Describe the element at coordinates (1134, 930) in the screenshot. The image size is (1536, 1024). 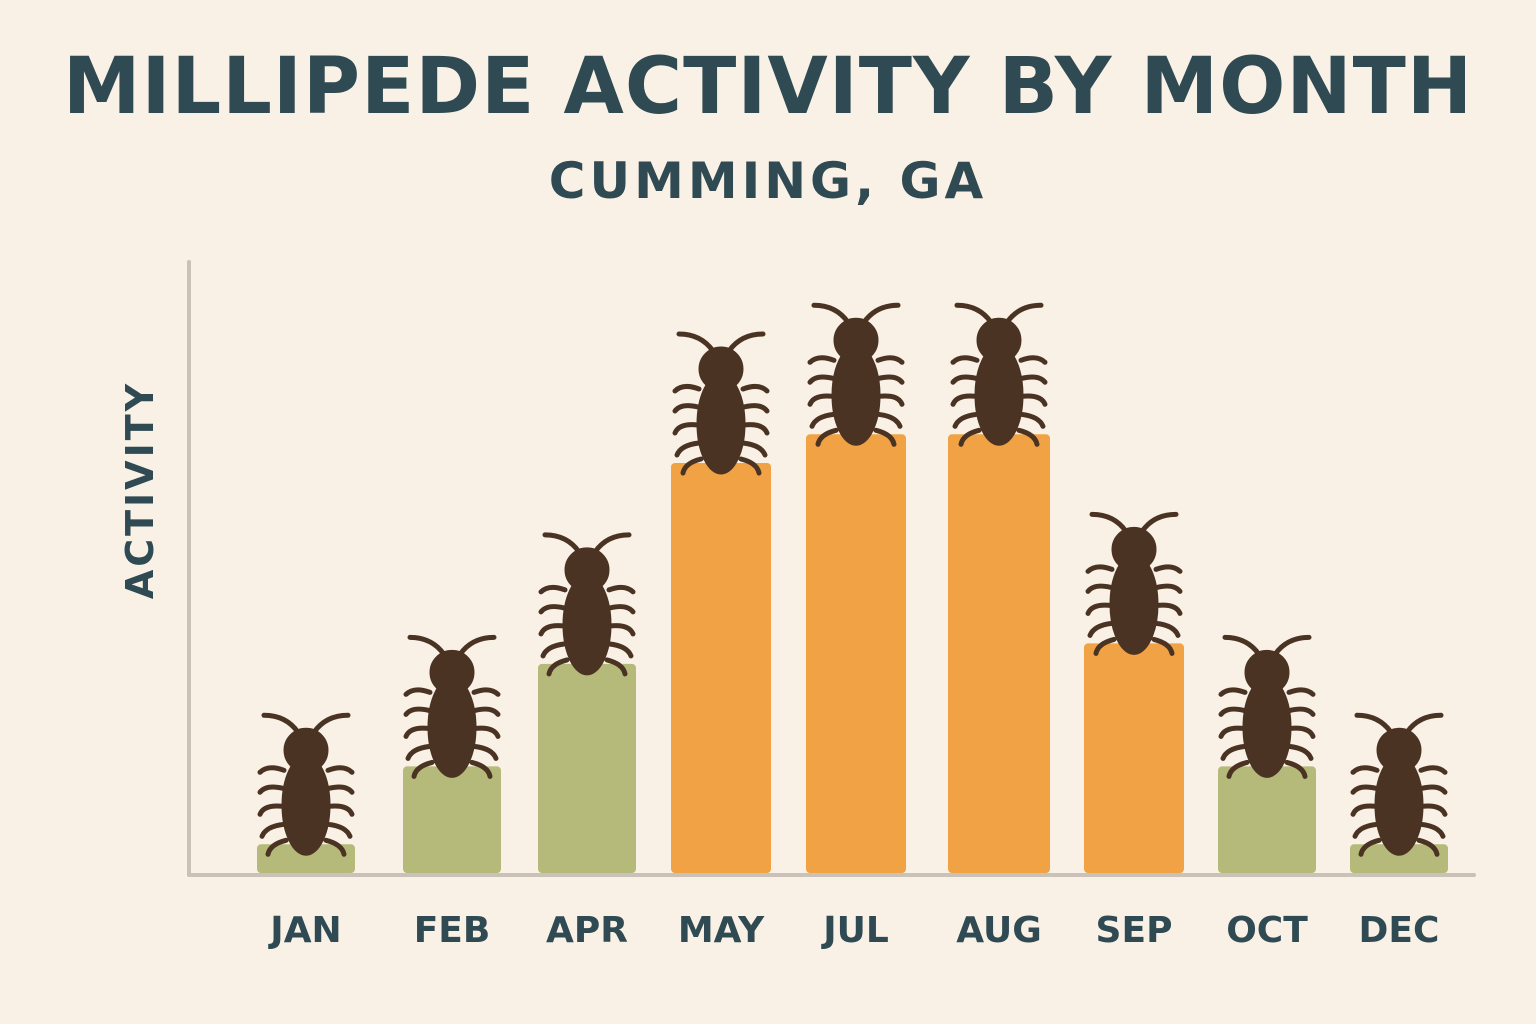
I see `x-tick-label-sep: SEP` at that location.